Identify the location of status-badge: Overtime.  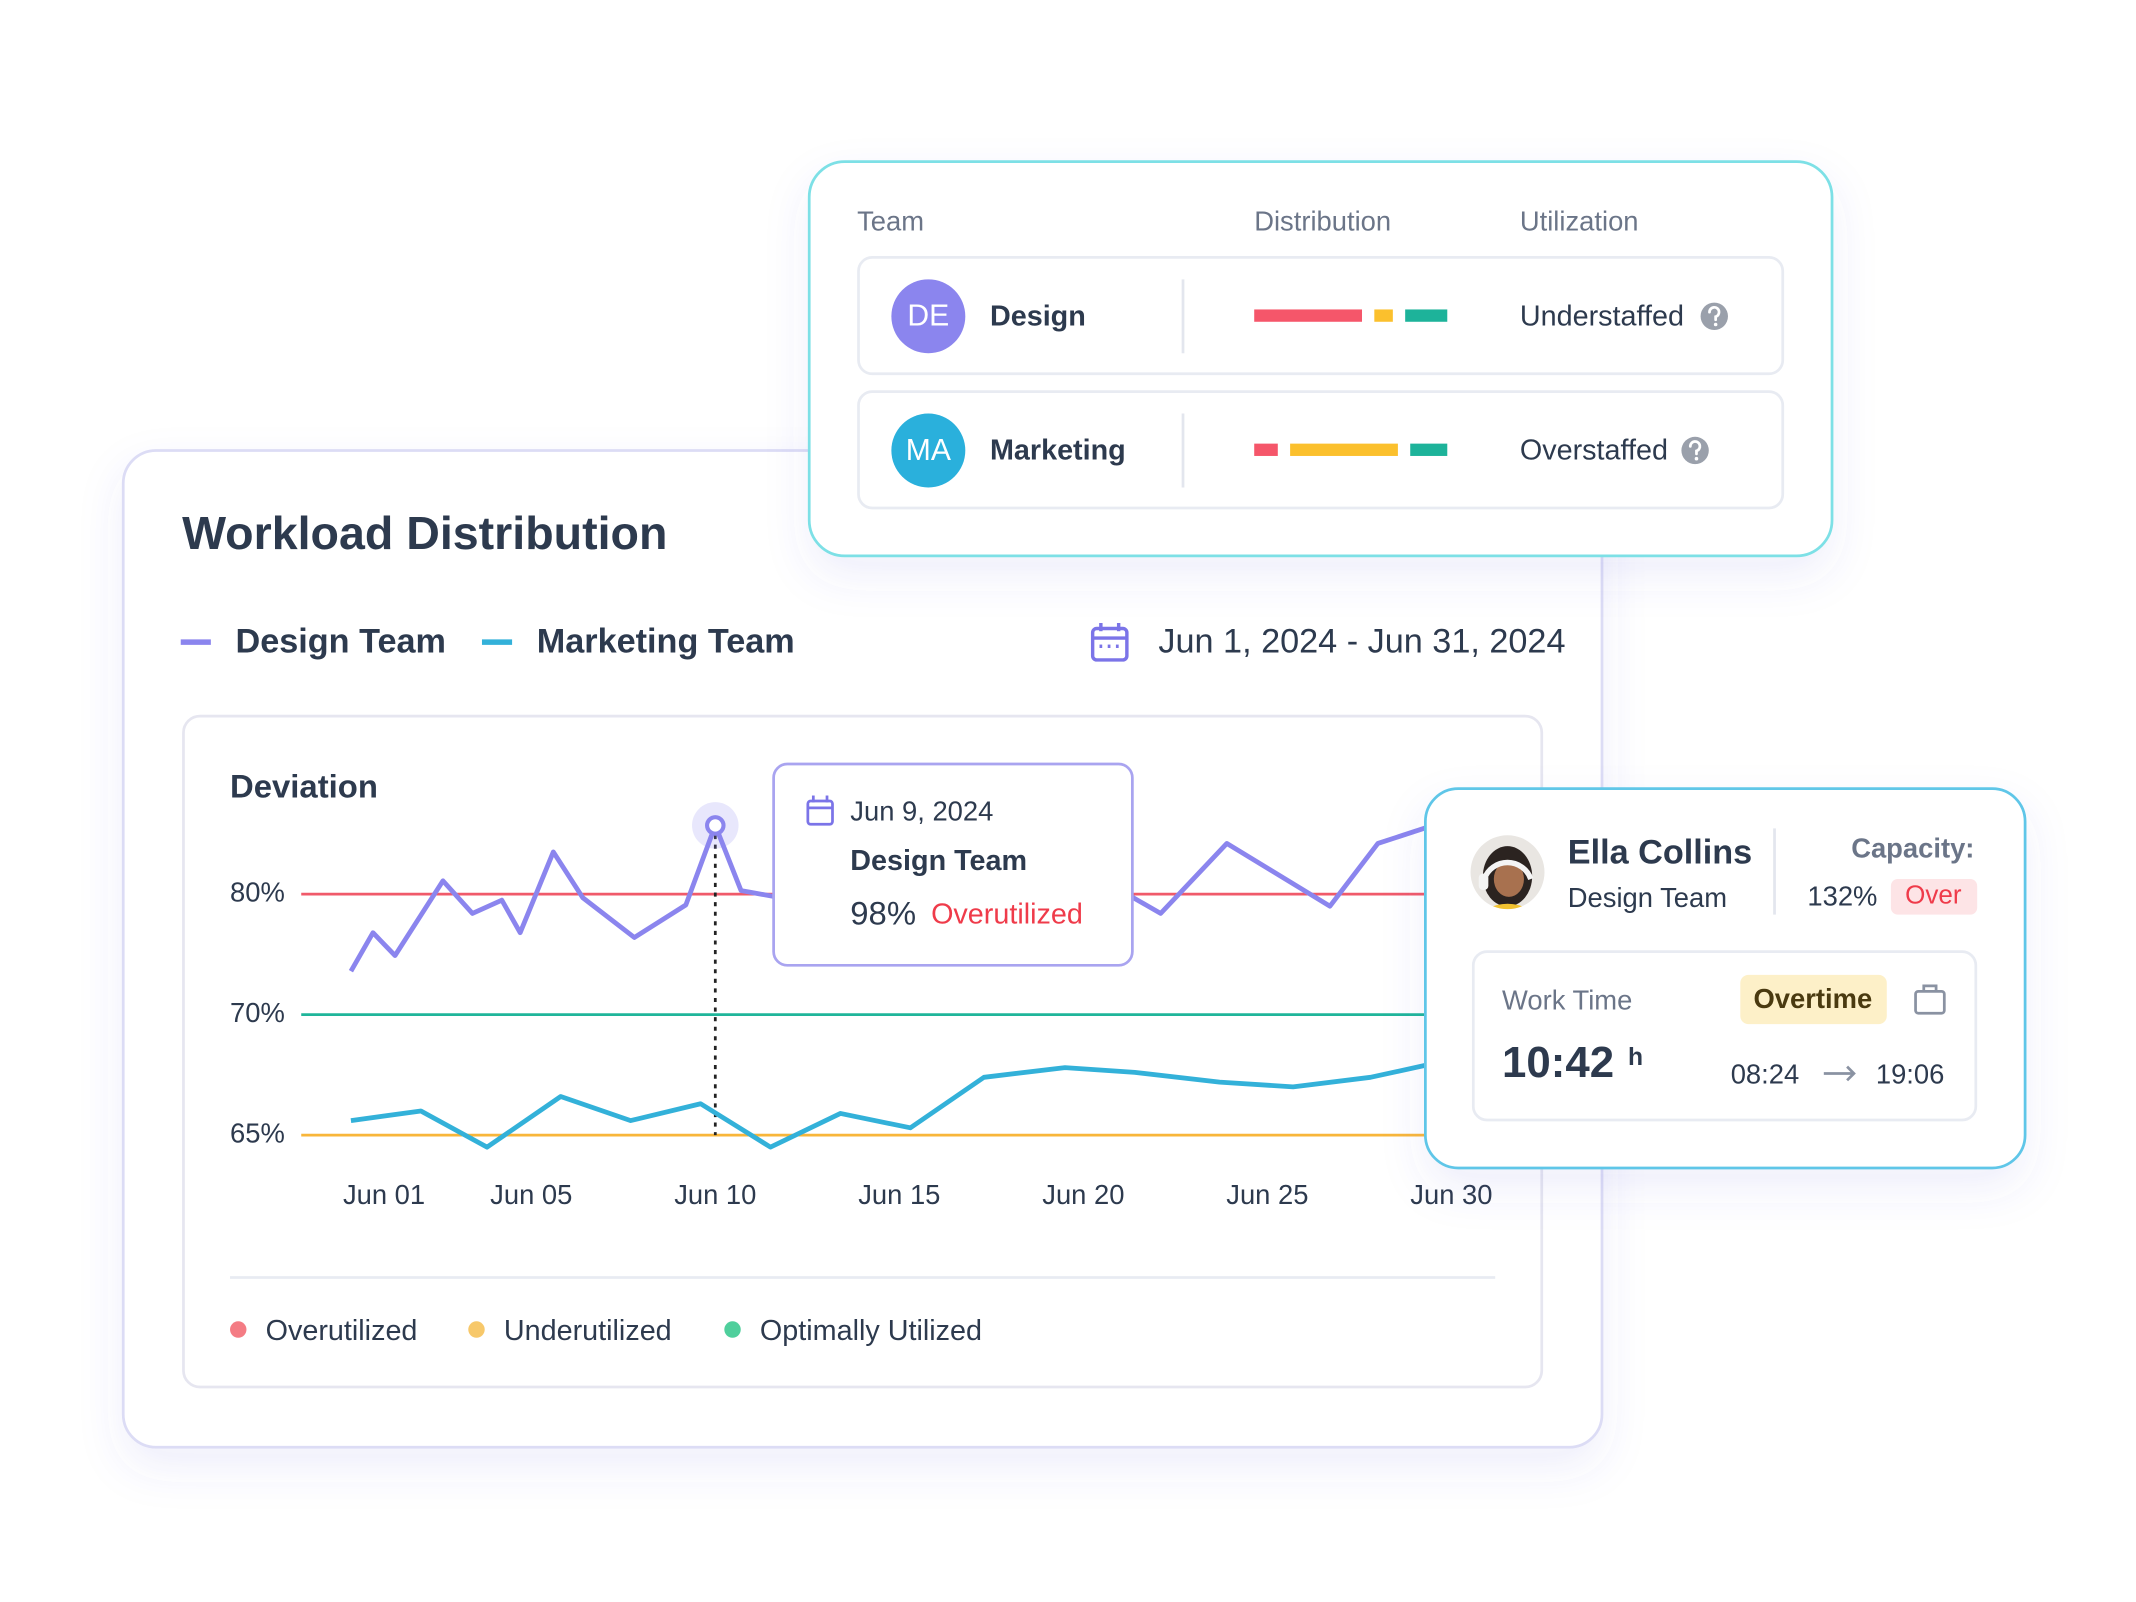
(1813, 998).